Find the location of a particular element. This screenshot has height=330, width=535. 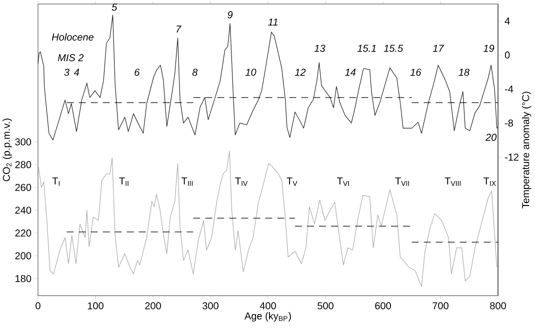

annotation: 20 is located at coordinates (491, 137).